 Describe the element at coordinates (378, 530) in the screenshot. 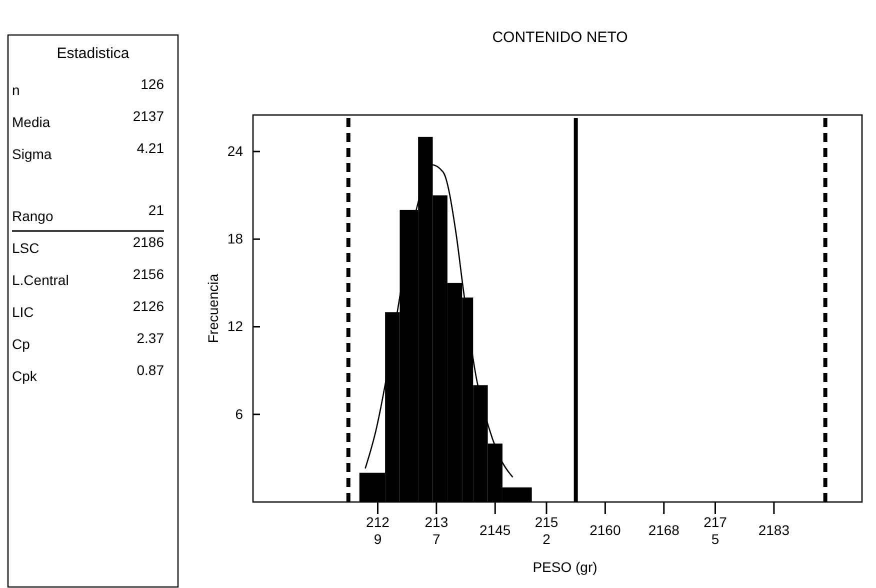

I see `x-tick-label: 212 9` at that location.